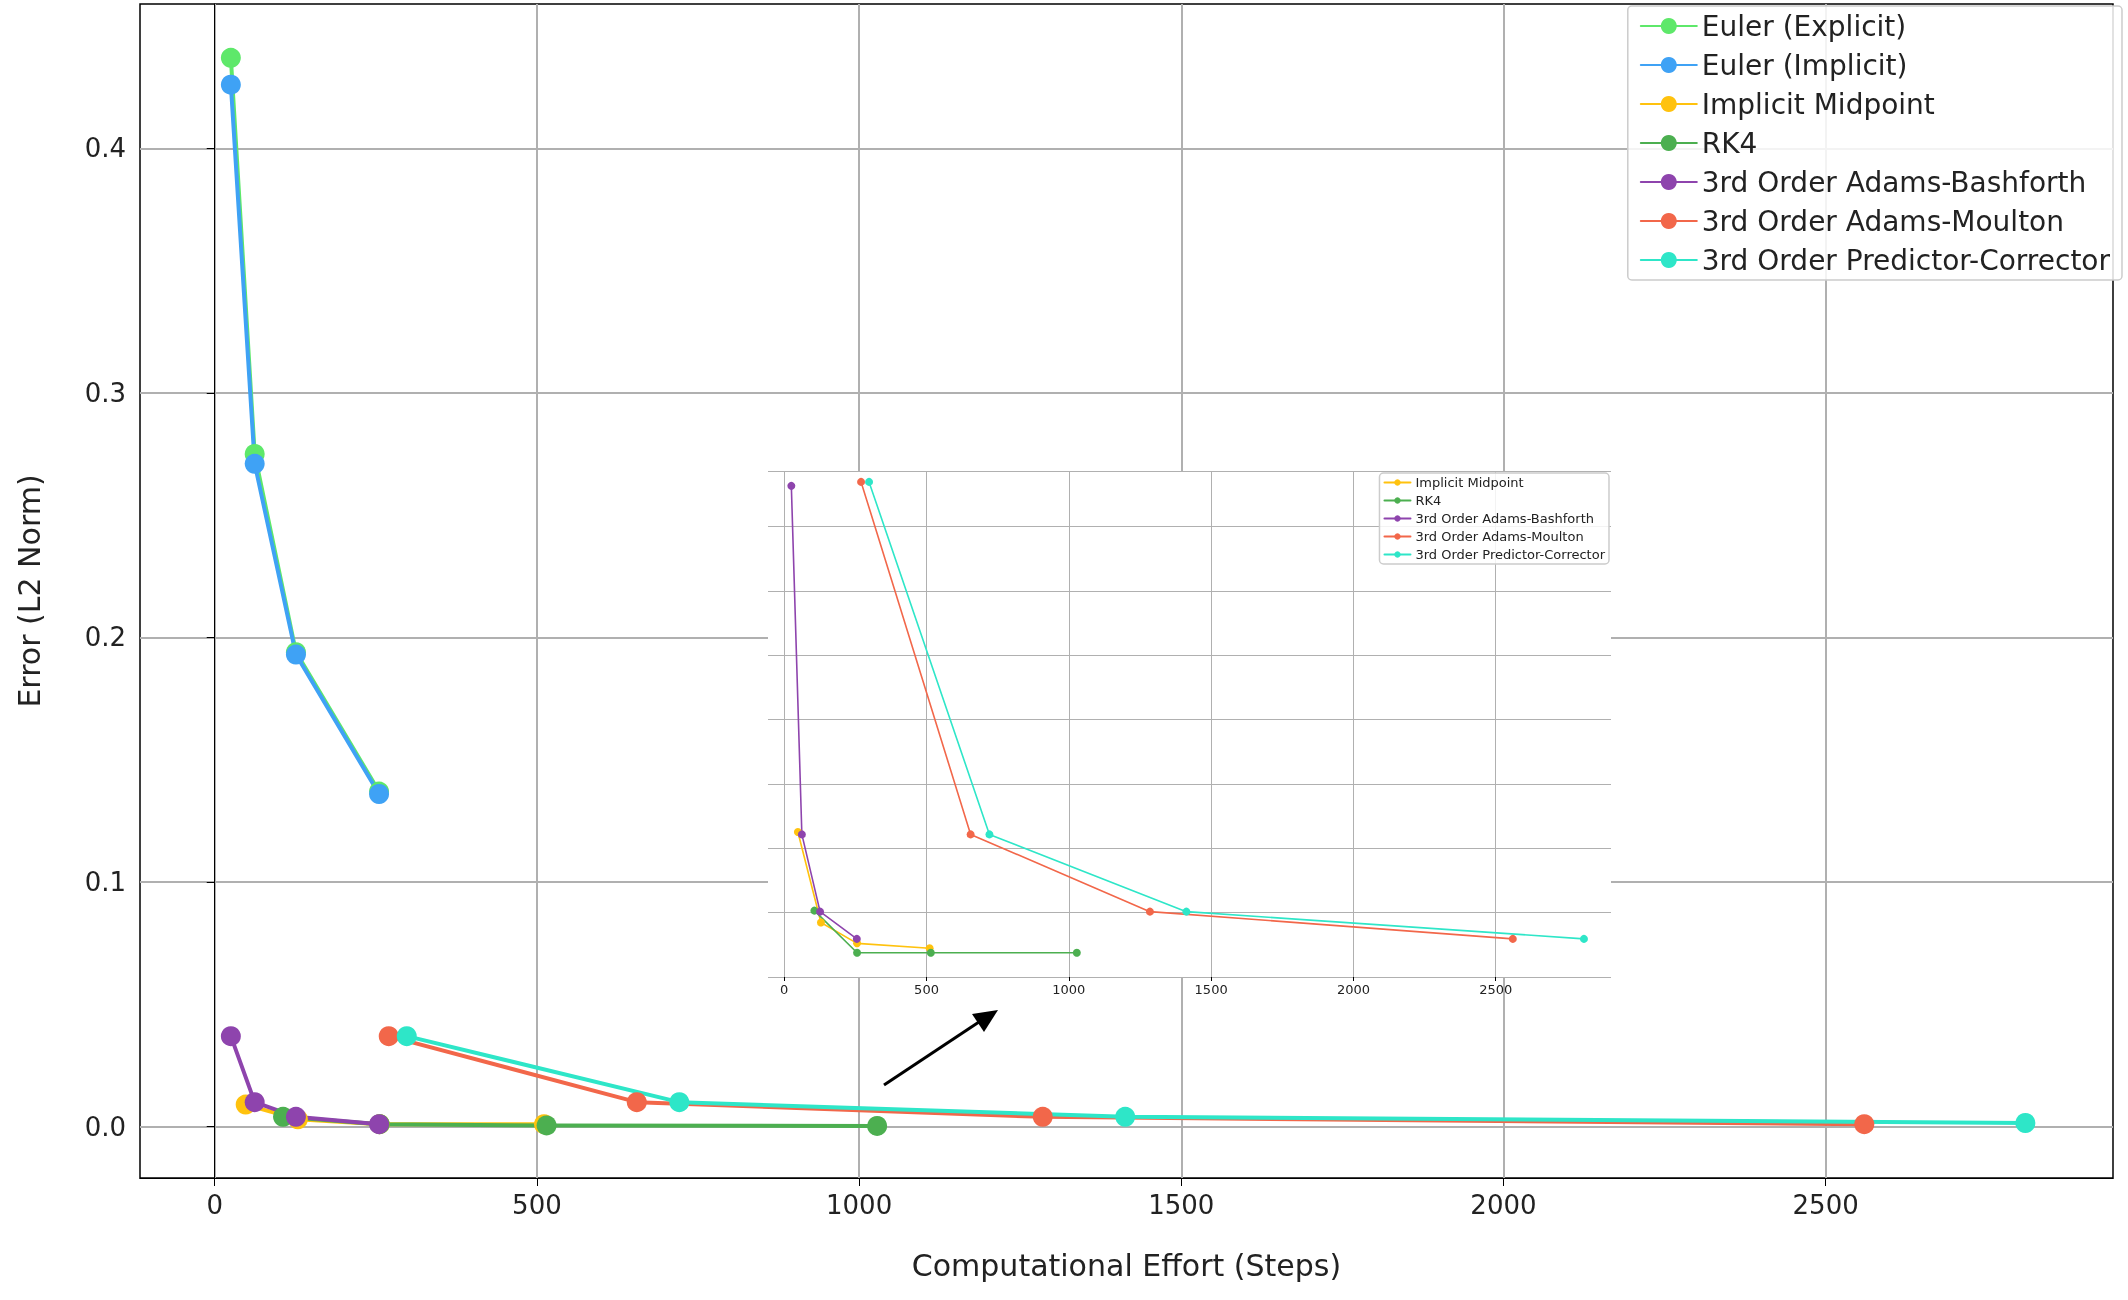  Describe the element at coordinates (1804, 26) in the screenshot. I see `legend-label: Euler (Explicit)` at that location.